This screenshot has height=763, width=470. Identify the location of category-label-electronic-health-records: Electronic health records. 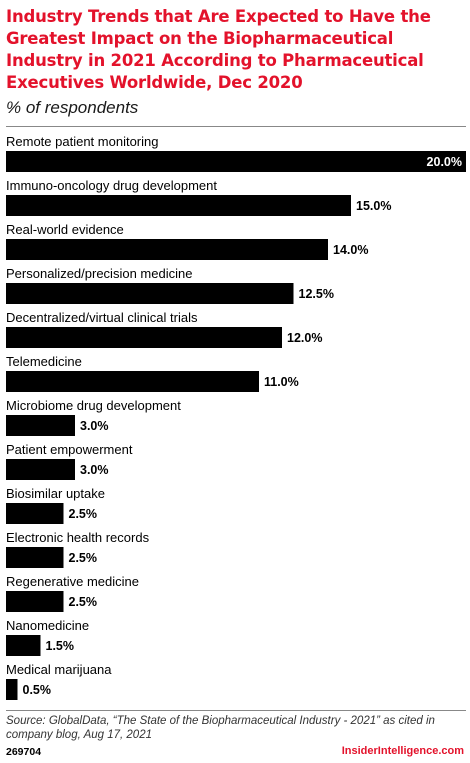
(78, 537).